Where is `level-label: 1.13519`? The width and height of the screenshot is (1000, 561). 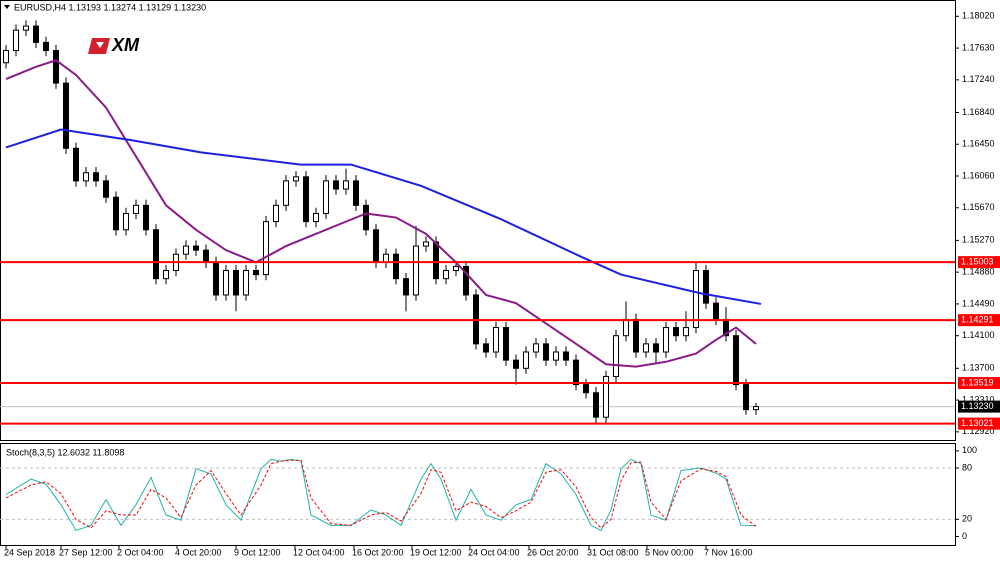
level-label: 1.13519 is located at coordinates (977, 382).